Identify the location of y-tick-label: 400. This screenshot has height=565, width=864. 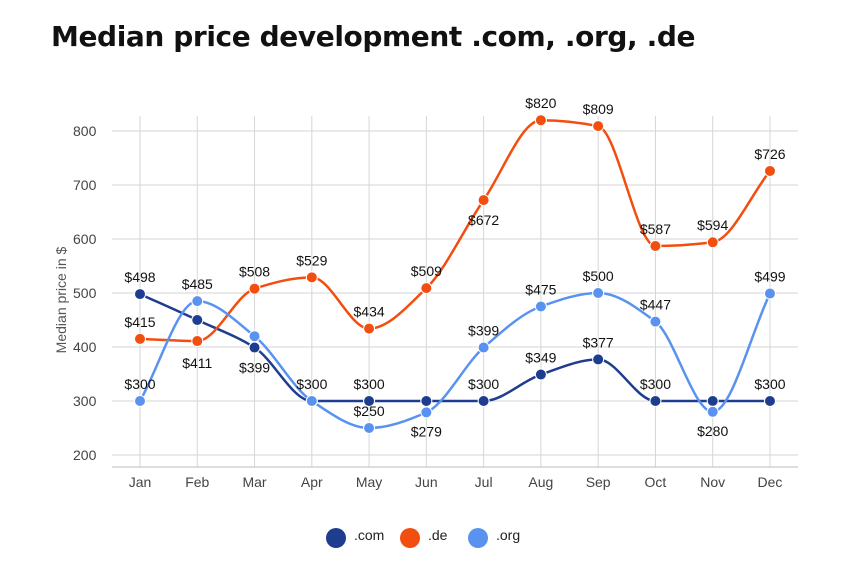
(85, 347).